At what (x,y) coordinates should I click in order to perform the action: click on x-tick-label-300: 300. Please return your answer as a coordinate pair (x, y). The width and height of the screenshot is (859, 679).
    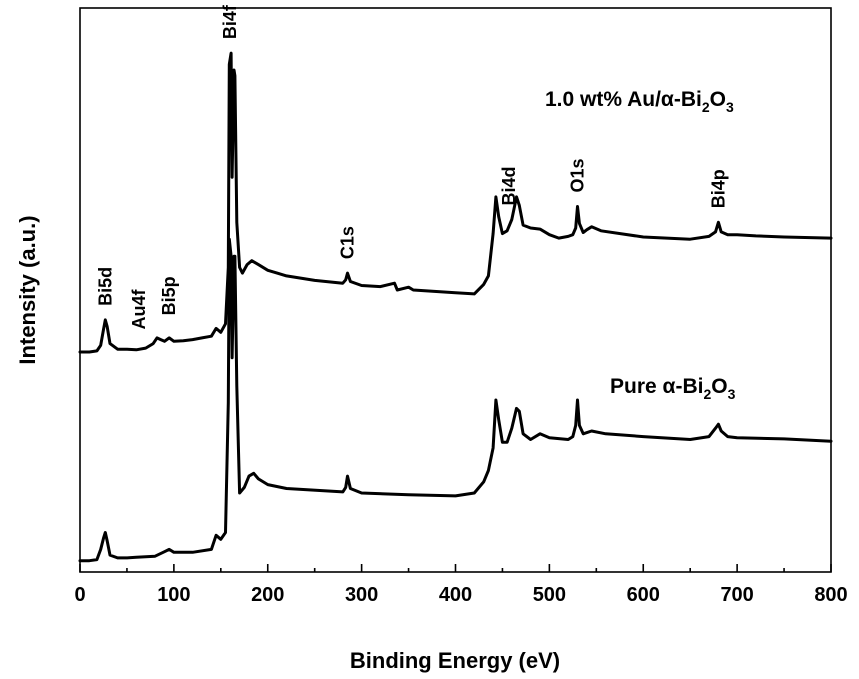
    Looking at the image, I should click on (361, 595).